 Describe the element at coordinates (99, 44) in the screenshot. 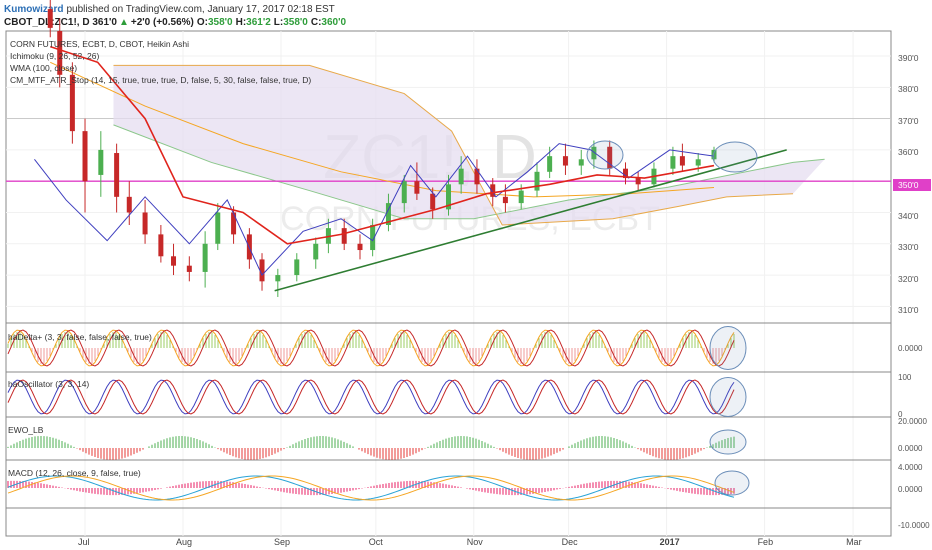

I see `legend-main-series: CORN FUTURES, ECBT, D, CBOT, Heikin Ashi` at that location.